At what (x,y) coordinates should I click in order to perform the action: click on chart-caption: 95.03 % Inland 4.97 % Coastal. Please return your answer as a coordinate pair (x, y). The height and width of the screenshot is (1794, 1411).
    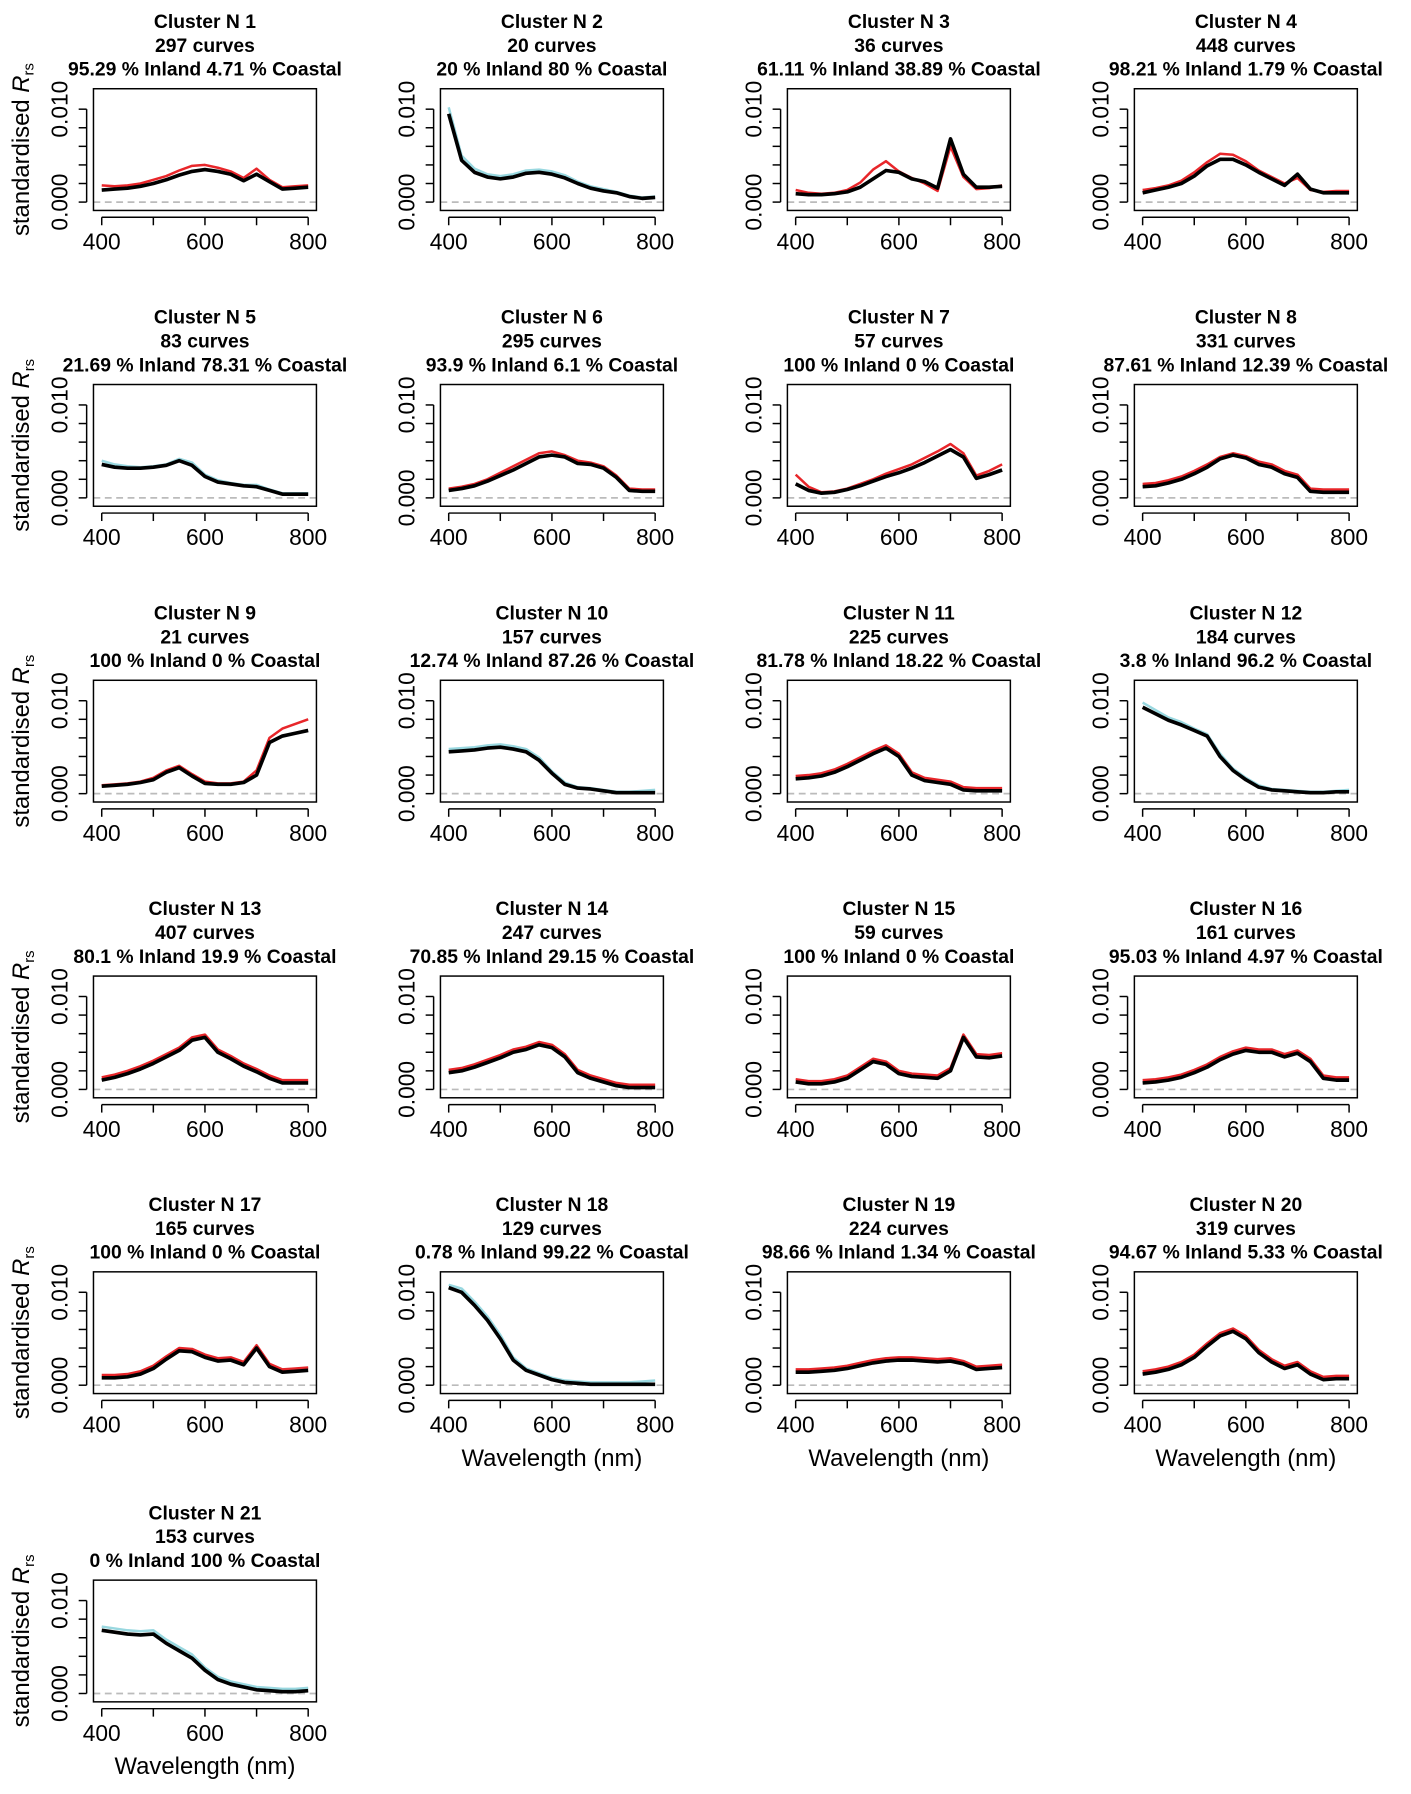
    Looking at the image, I should click on (1246, 957).